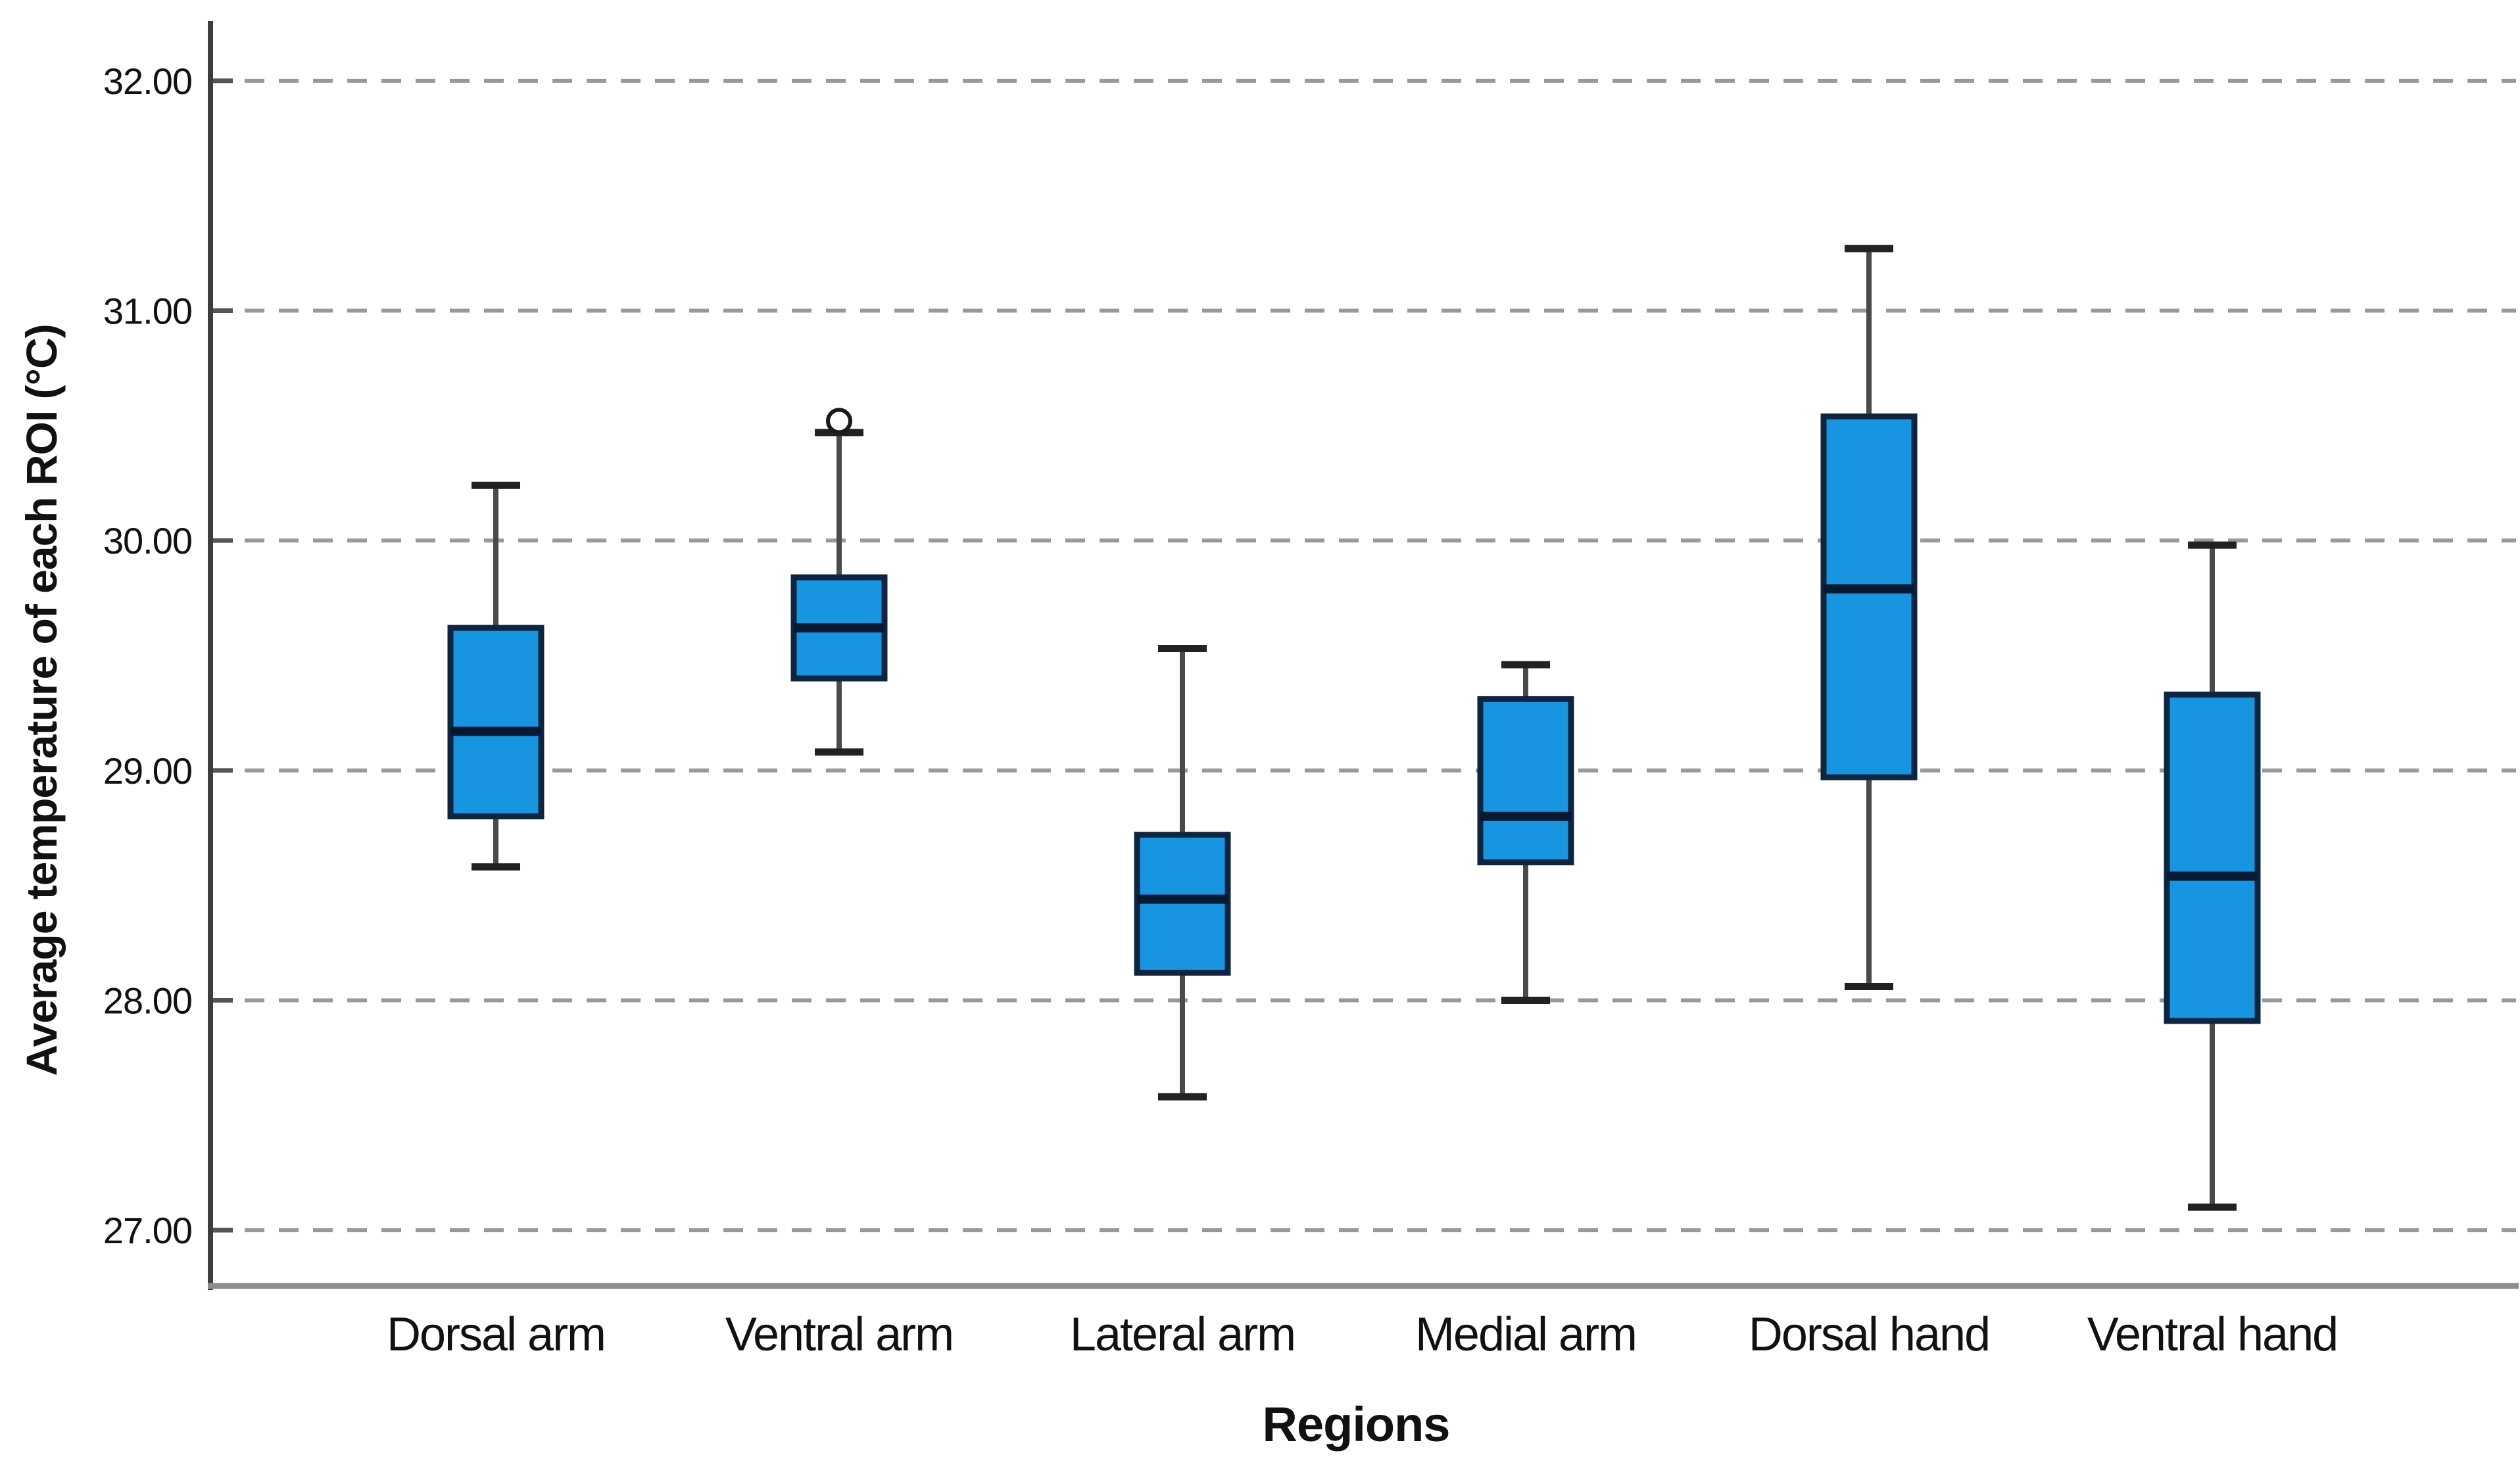  What do you see at coordinates (496, 723) in the screenshot?
I see `iqr-box-dorsal-arm` at bounding box center [496, 723].